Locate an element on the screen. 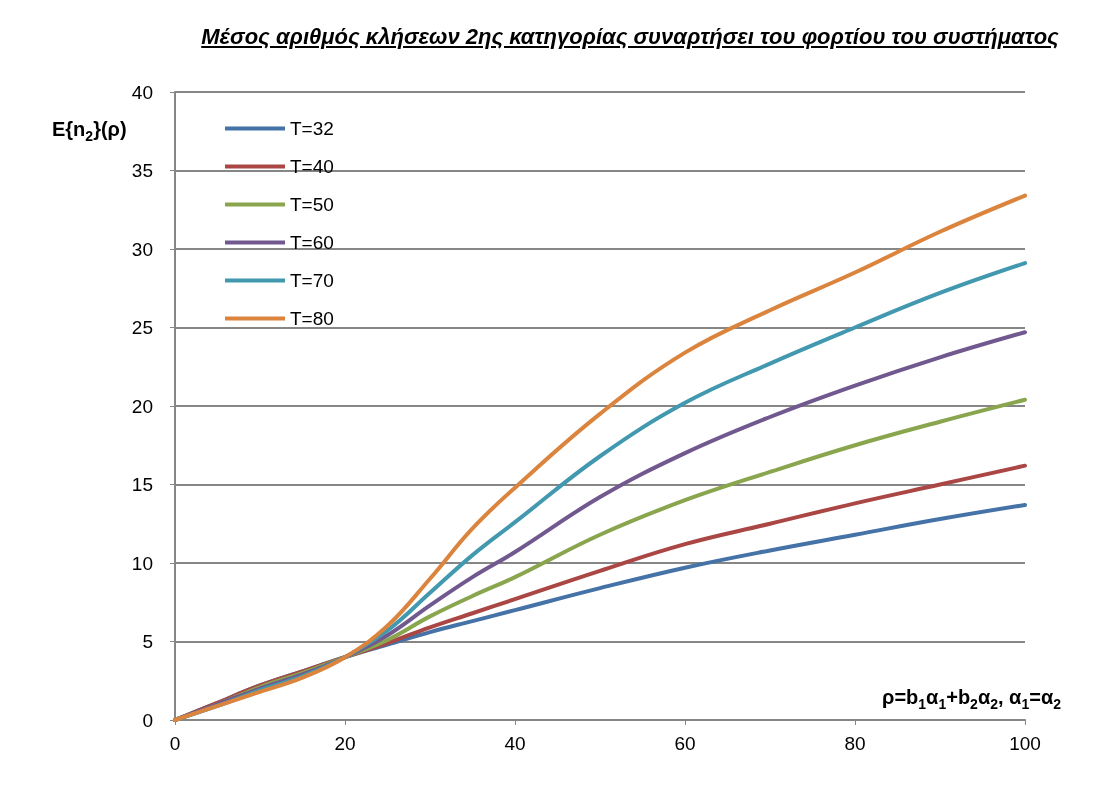 The height and width of the screenshot is (787, 1107). x-tick-label: 20 is located at coordinates (345, 743).